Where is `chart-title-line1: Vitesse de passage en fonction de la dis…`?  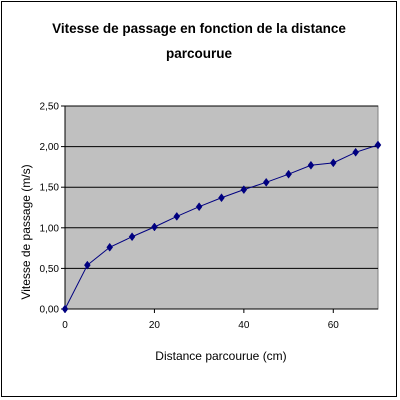 chart-title-line1: Vitesse de passage en fonction de la dis… is located at coordinates (199, 28).